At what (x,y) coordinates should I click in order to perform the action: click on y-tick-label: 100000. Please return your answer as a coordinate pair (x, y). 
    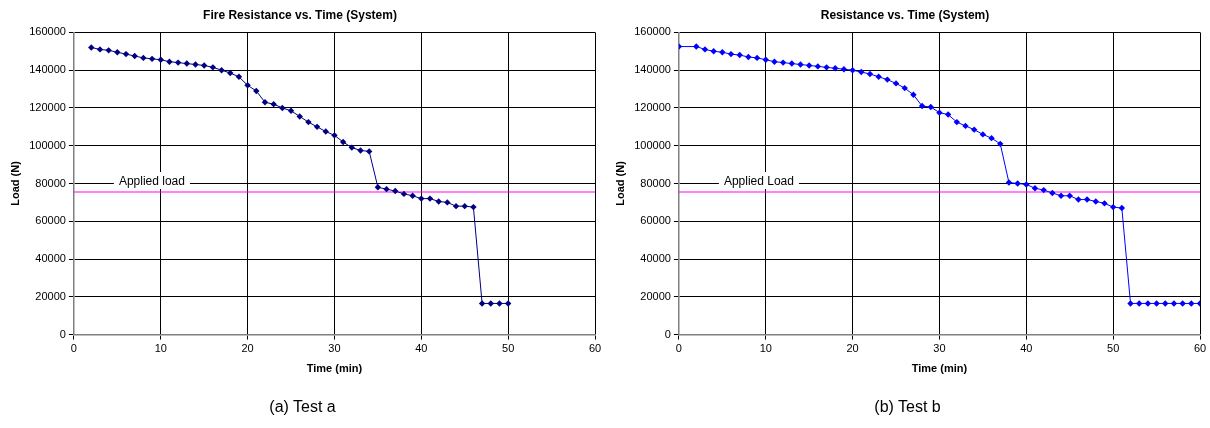
    Looking at the image, I should click on (47, 144).